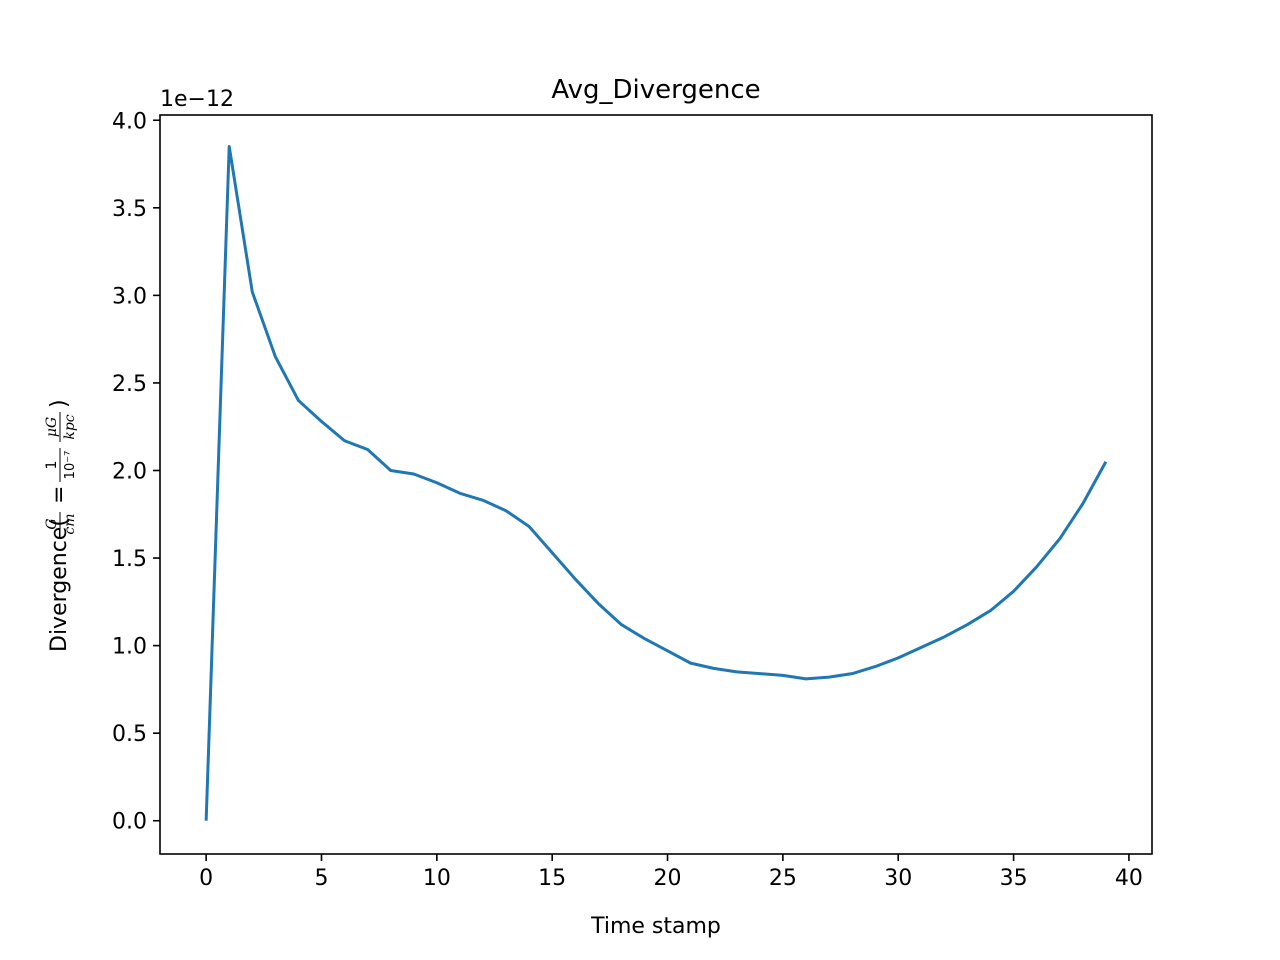 The height and width of the screenshot is (960, 1280). Describe the element at coordinates (783, 878) in the screenshot. I see `x-tick-label: 25` at that location.